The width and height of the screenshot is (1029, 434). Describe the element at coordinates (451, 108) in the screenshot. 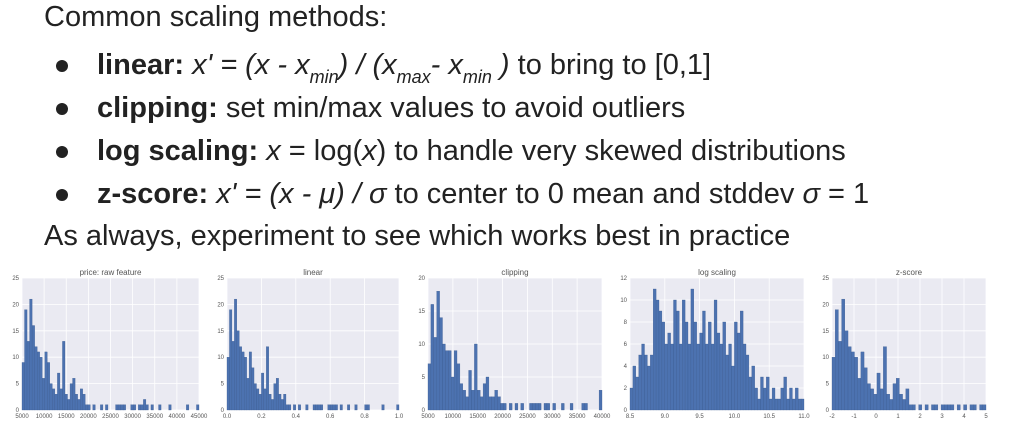

I see `clipping-description: set min/max values to avoid outliers` at that location.